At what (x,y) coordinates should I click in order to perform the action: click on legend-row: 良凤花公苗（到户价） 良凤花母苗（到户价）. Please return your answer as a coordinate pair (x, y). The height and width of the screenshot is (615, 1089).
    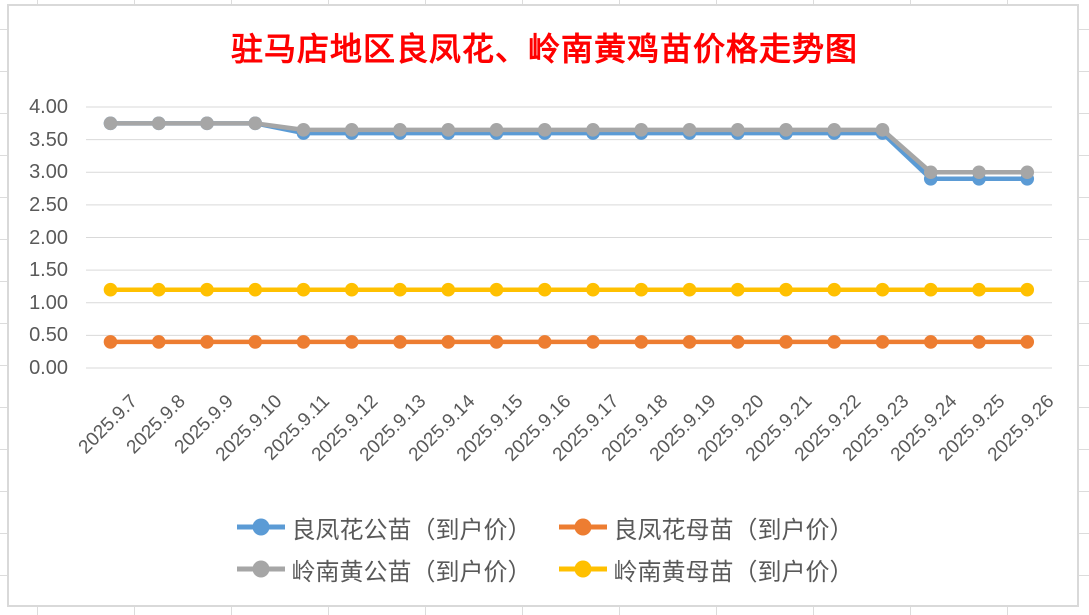
    Looking at the image, I should click on (545, 527).